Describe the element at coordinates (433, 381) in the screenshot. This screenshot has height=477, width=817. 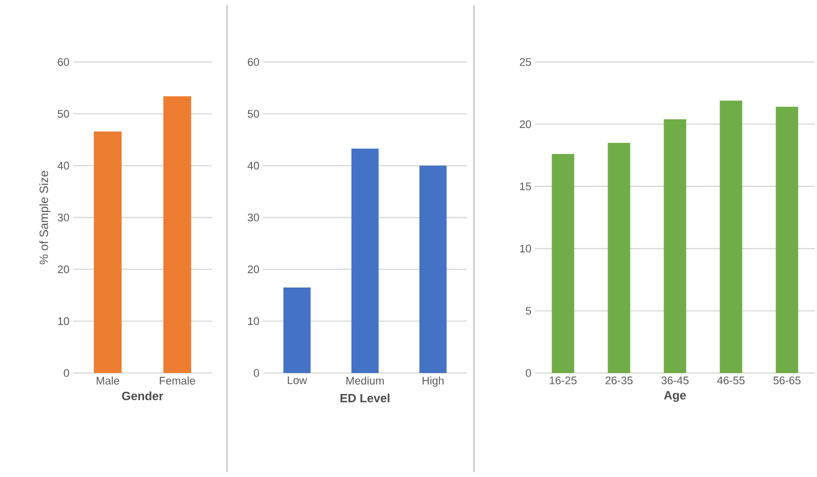
I see `x-tick-label: High` at that location.